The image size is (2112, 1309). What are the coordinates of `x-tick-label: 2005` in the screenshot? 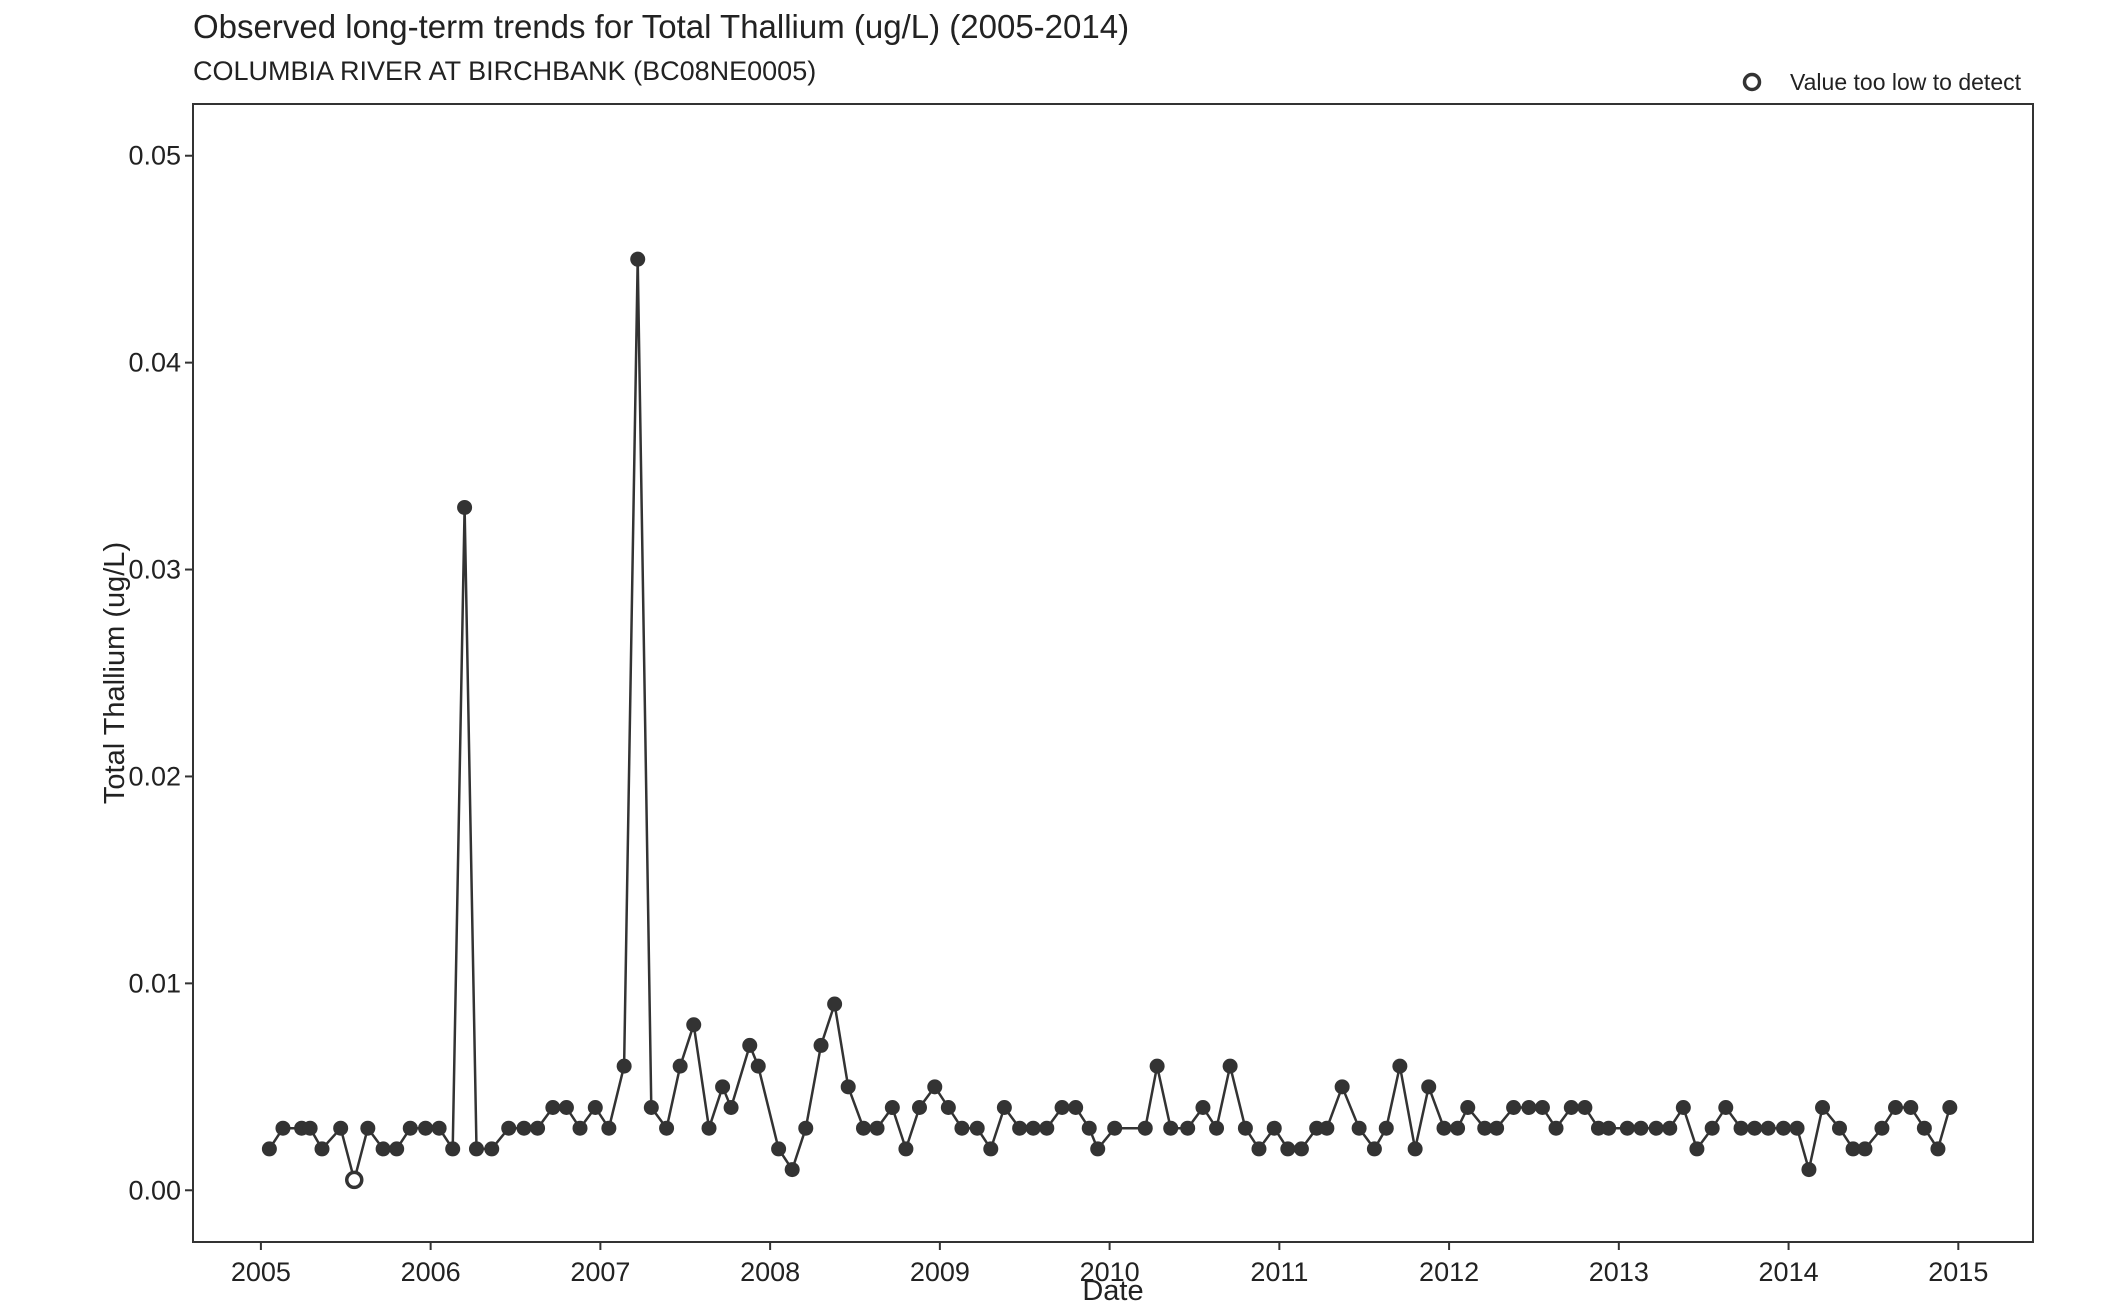 It's located at (261, 1272).